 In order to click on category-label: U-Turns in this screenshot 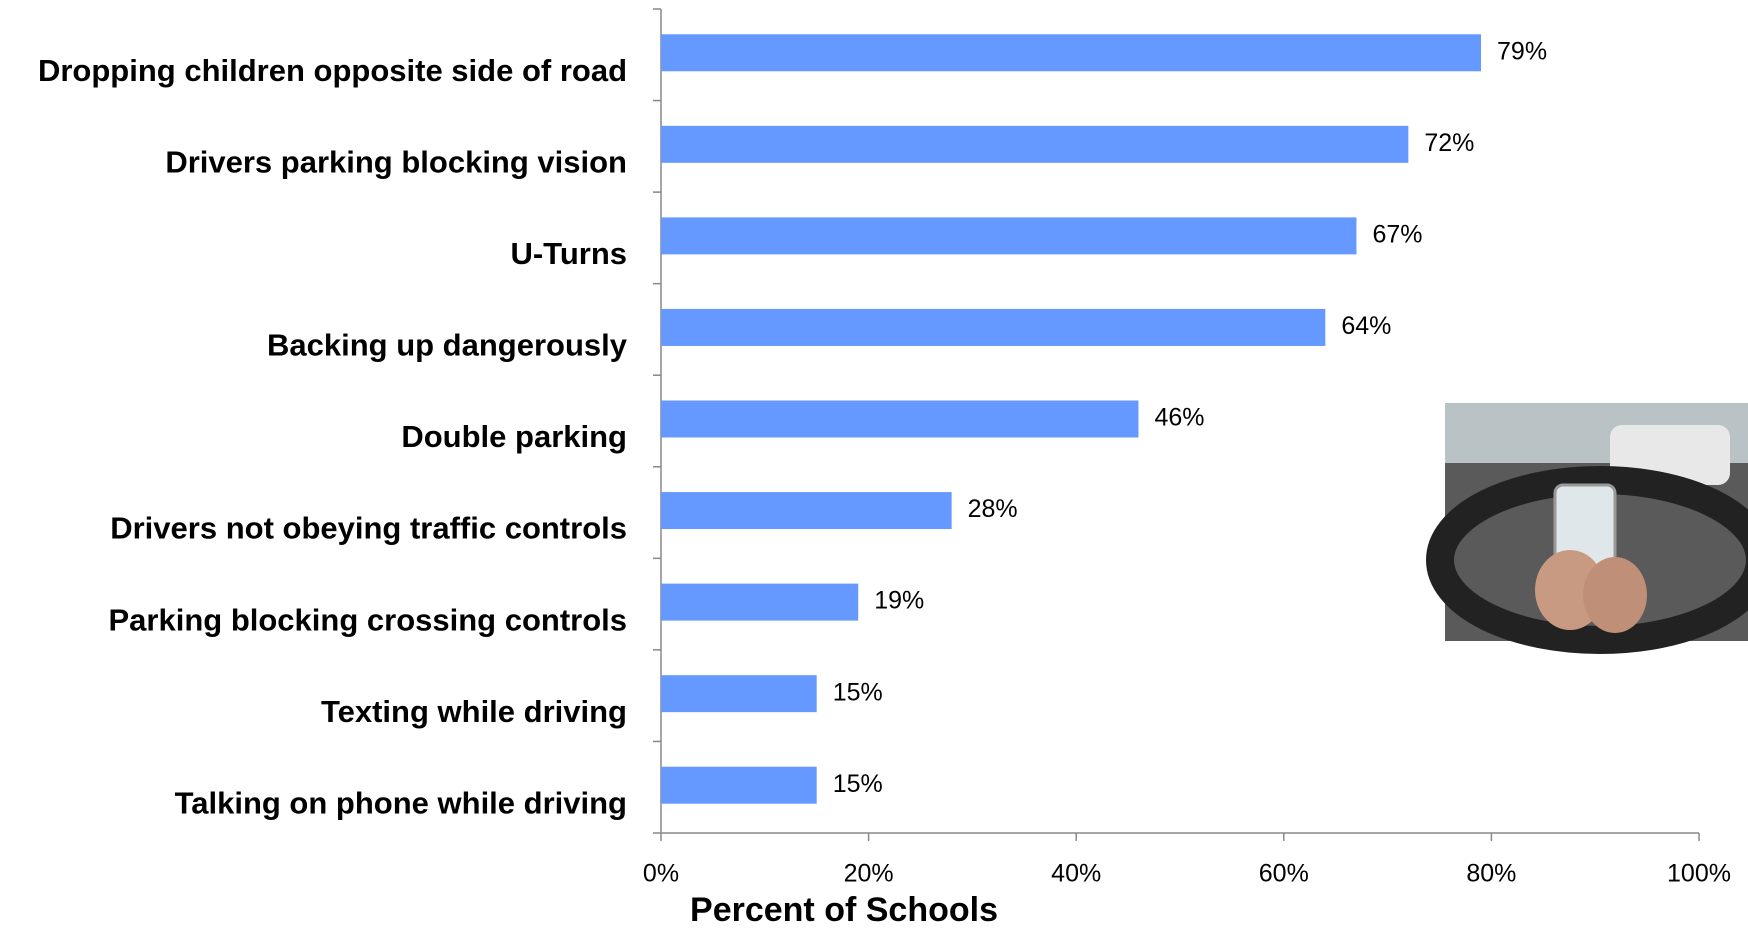, I will do `click(568, 253)`.